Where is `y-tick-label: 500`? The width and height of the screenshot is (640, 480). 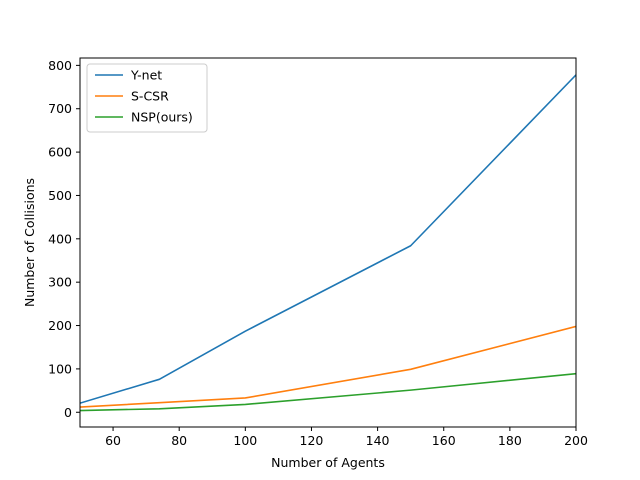
y-tick-label: 500 is located at coordinates (60, 195).